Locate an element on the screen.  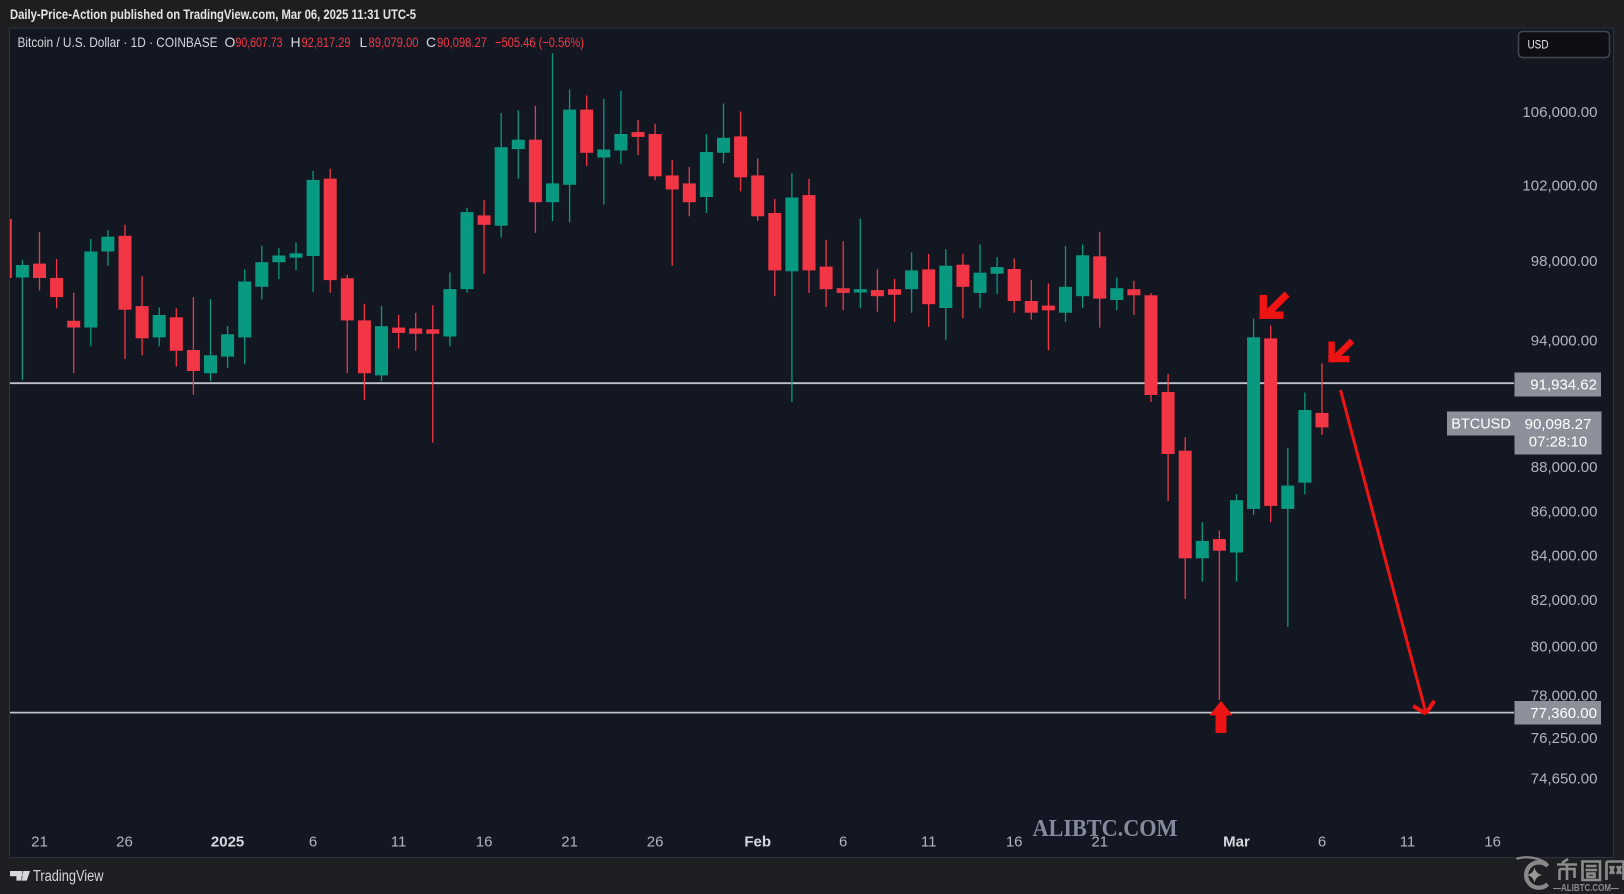
svg-text: 78,000.00 is located at coordinates (1564, 696).